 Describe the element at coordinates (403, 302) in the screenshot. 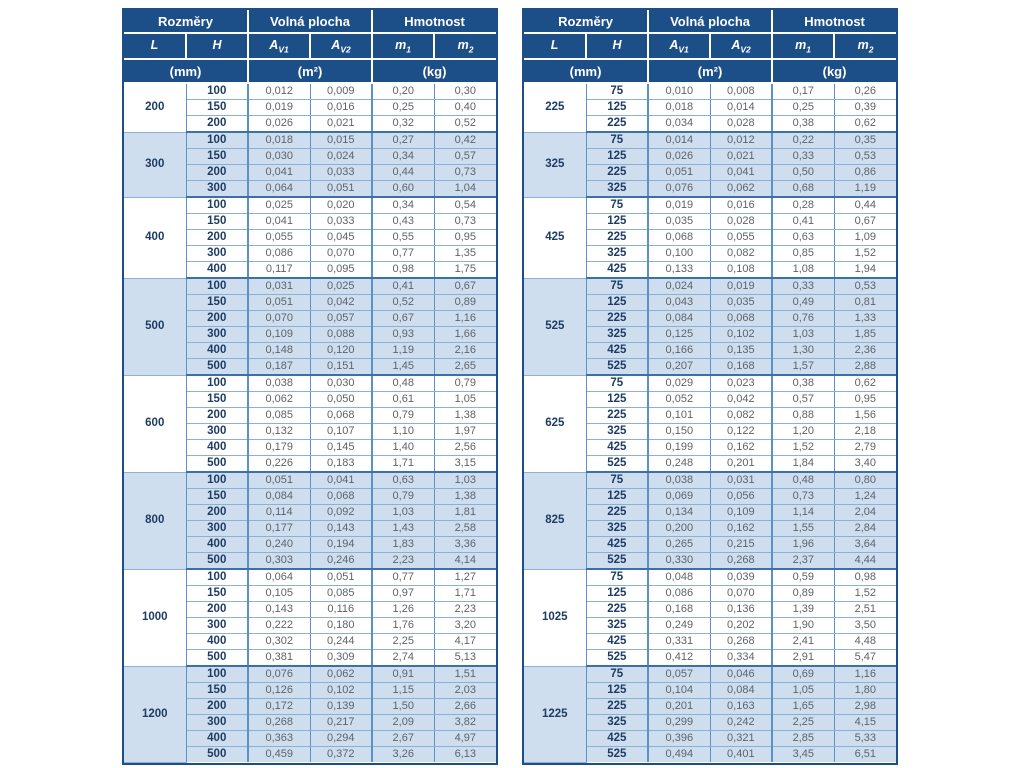

I see `value-cell: 0,52` at that location.